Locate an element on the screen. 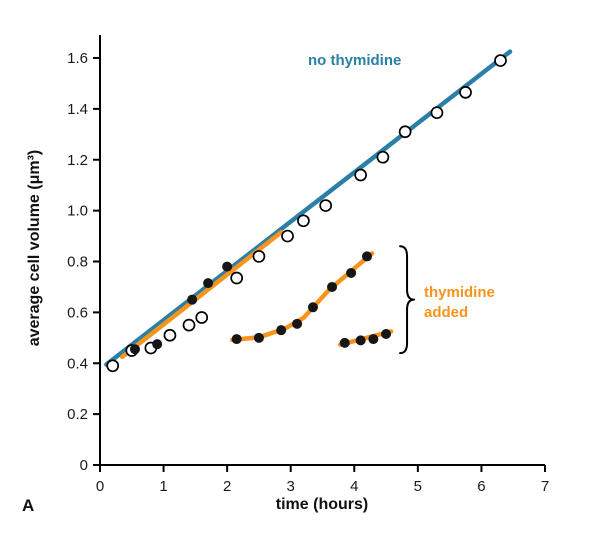 The height and width of the screenshot is (544, 607). annotation-no-thymidine: no thymidine is located at coordinates (355, 60).